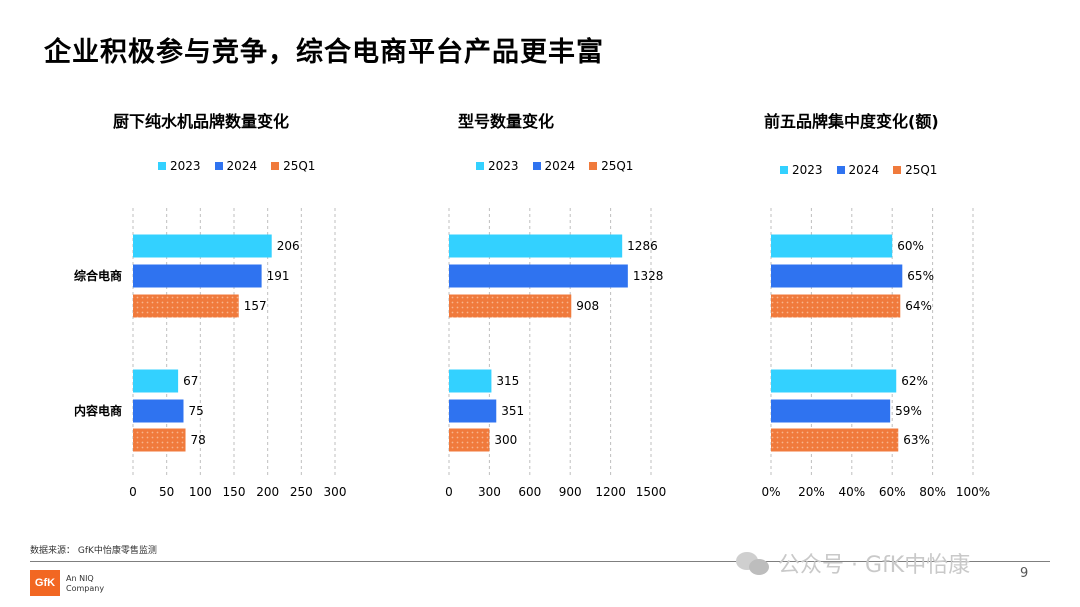  Describe the element at coordinates (874, 565) in the screenshot. I see `watermark-text: 公众号 · GfK中怡康` at that location.